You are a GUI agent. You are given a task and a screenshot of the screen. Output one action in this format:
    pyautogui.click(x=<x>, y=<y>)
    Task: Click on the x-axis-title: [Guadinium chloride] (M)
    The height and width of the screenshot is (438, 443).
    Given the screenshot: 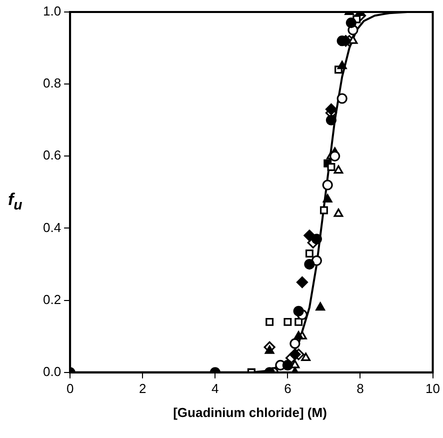 What is the action you would take?
    pyautogui.click(x=250, y=412)
    